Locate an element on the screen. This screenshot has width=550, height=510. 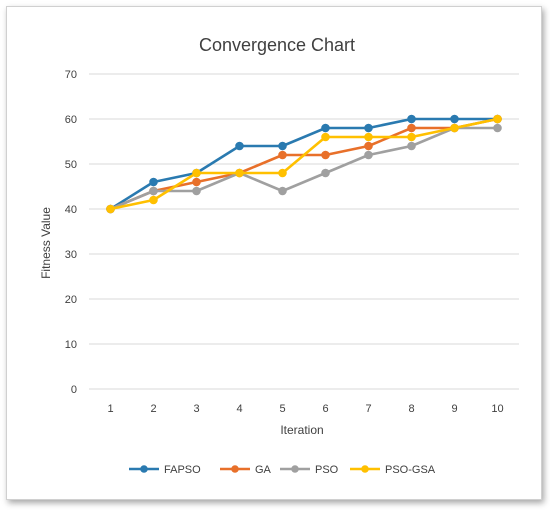
legend-label: GA is located at coordinates (263, 470).